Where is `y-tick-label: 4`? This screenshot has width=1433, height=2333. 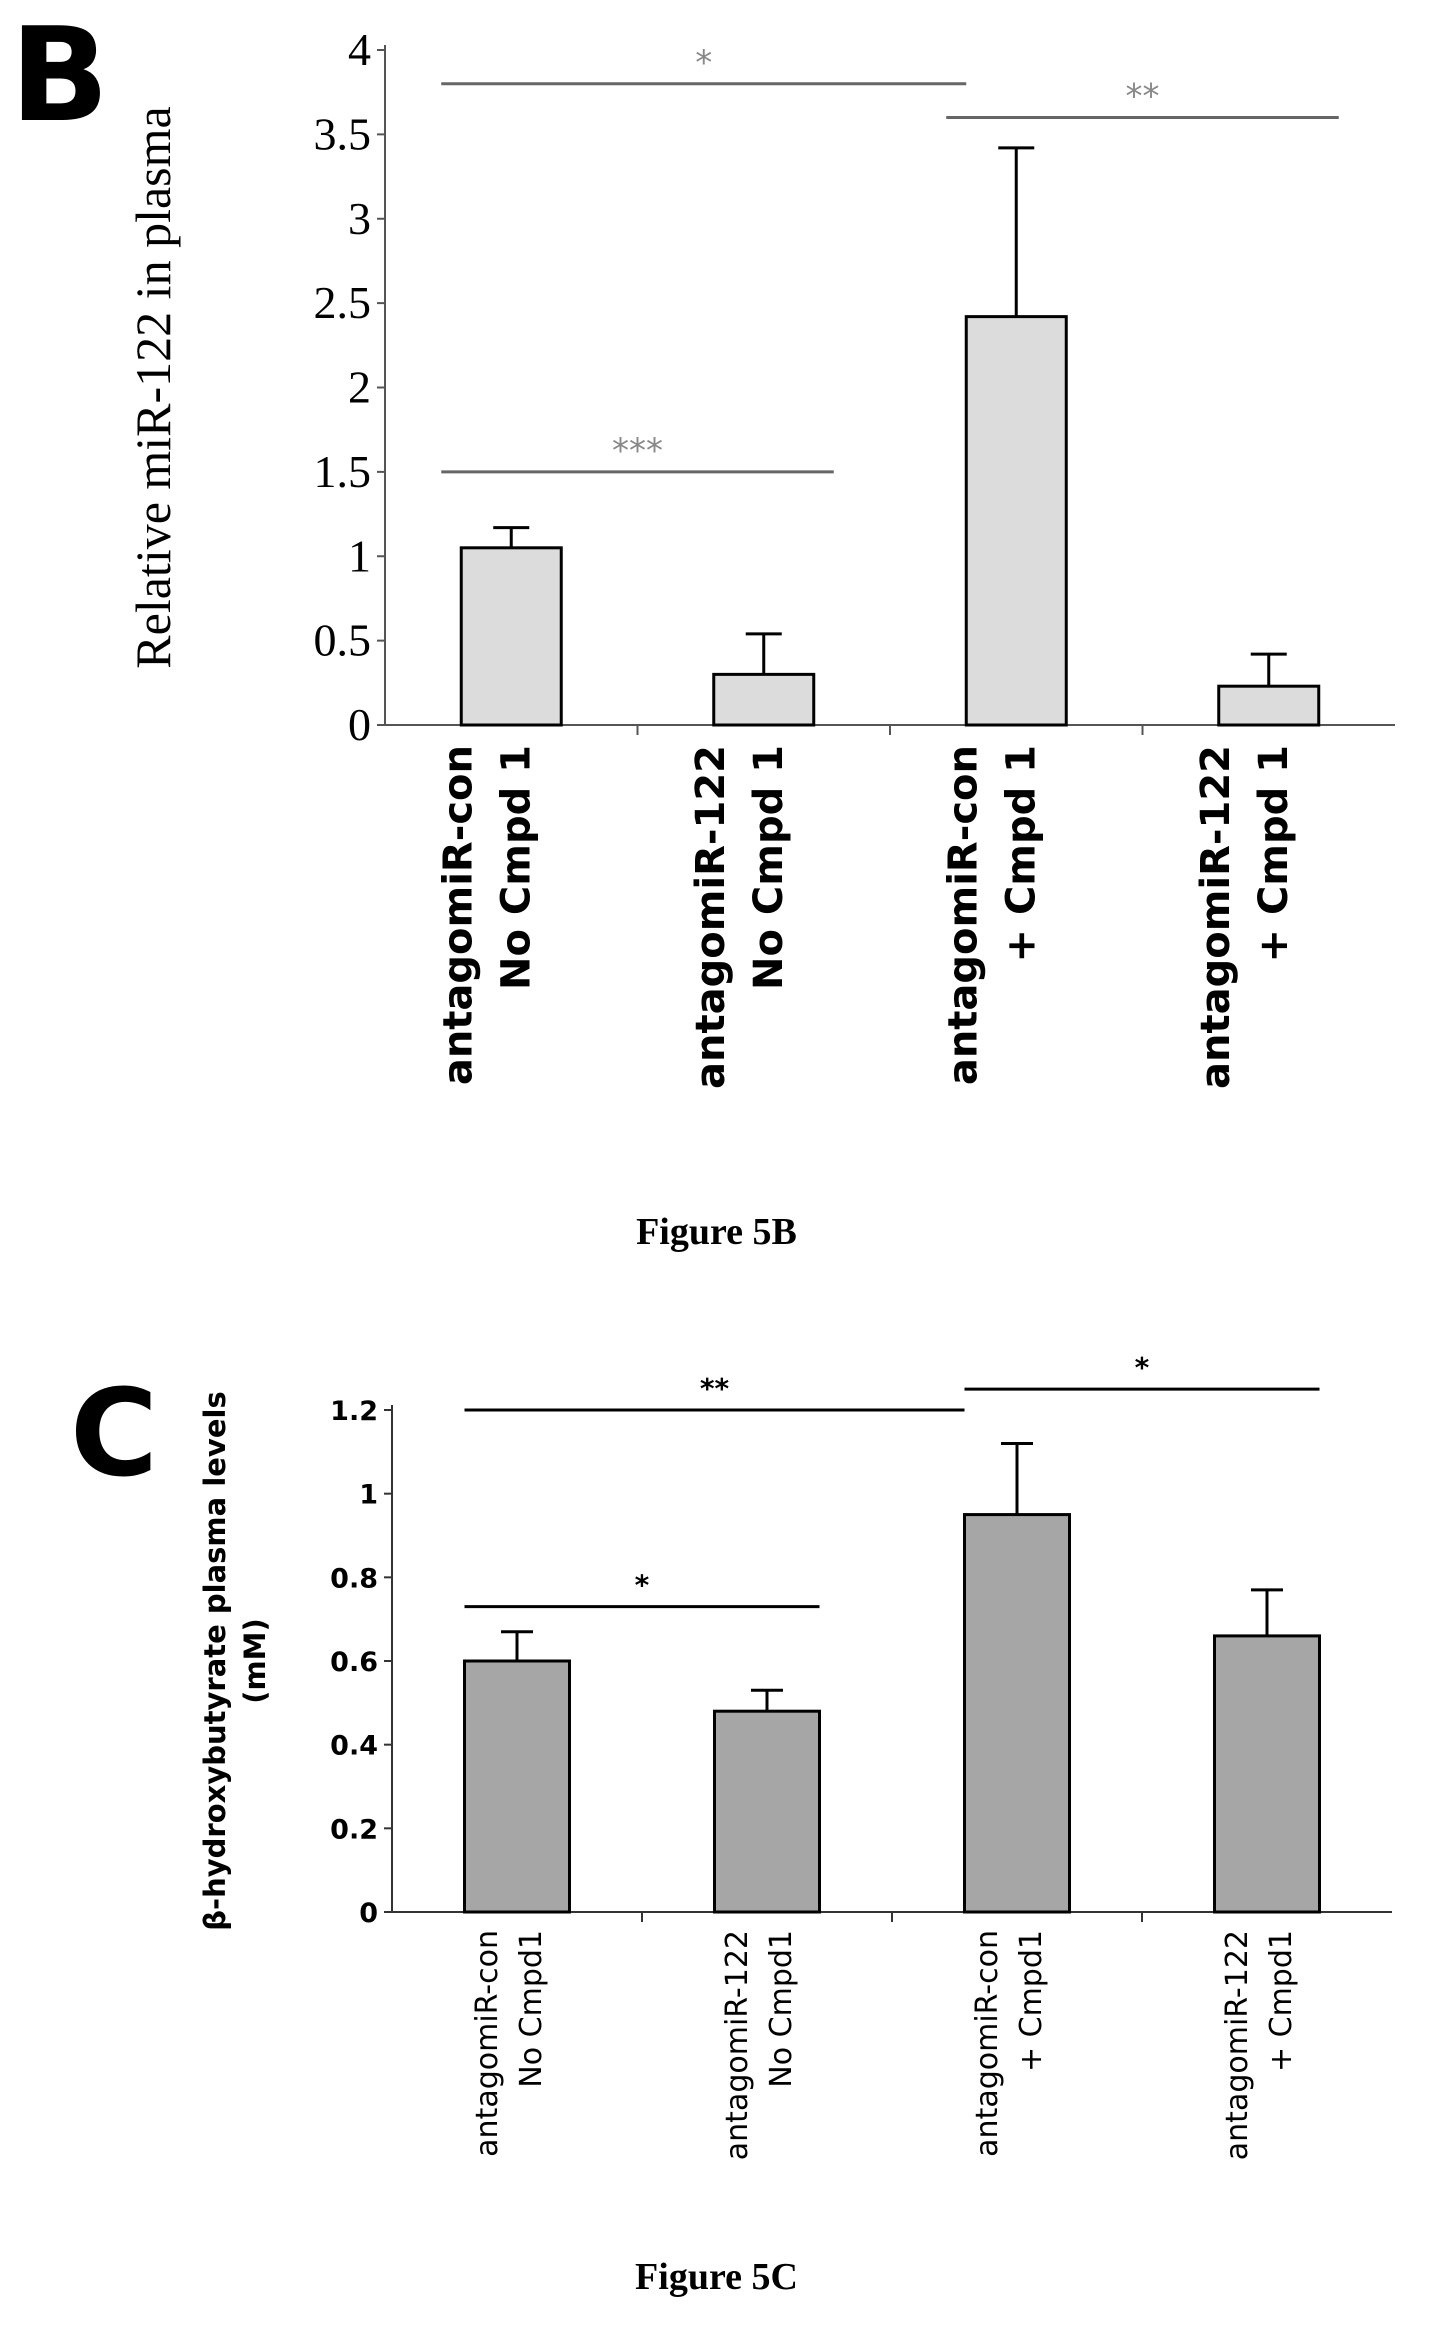 y-tick-label: 4 is located at coordinates (359, 49).